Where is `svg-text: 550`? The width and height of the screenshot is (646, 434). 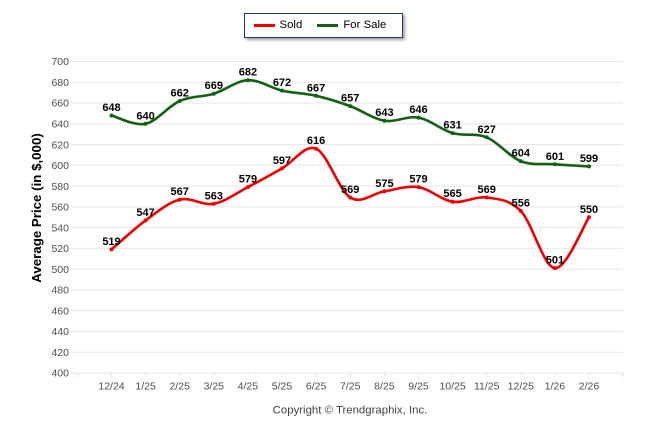 svg-text: 550 is located at coordinates (589, 210).